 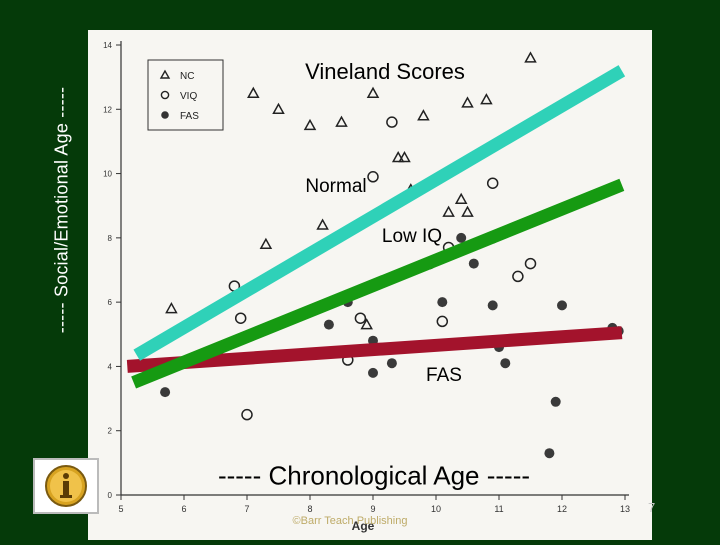 I want to click on x-tick-label: 6, so click(x=183, y=509).